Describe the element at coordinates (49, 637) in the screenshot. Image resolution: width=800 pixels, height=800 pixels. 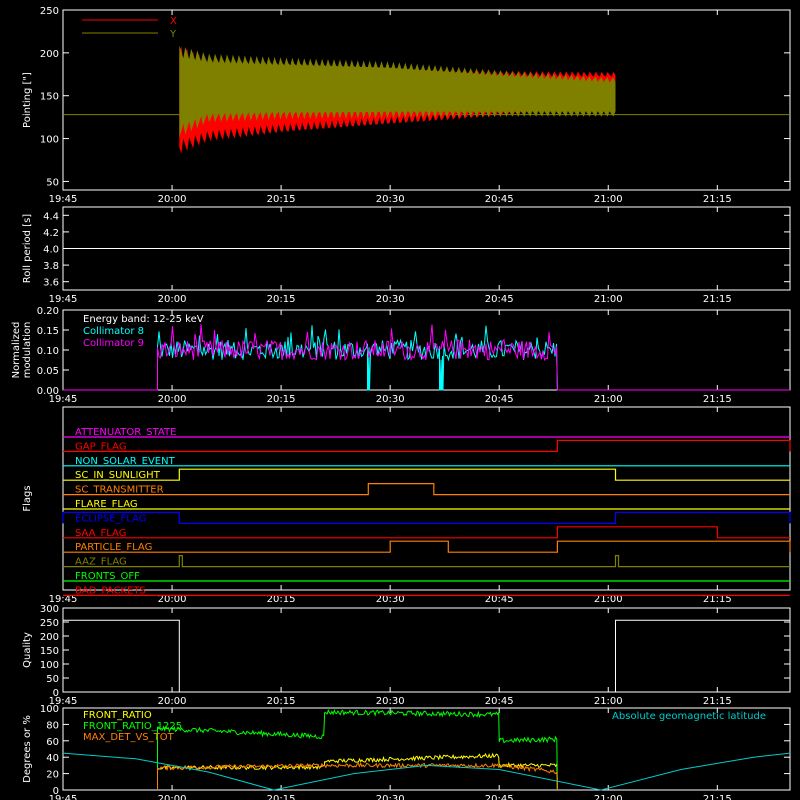
I see `quality-panel-ytick-label: 200` at that location.